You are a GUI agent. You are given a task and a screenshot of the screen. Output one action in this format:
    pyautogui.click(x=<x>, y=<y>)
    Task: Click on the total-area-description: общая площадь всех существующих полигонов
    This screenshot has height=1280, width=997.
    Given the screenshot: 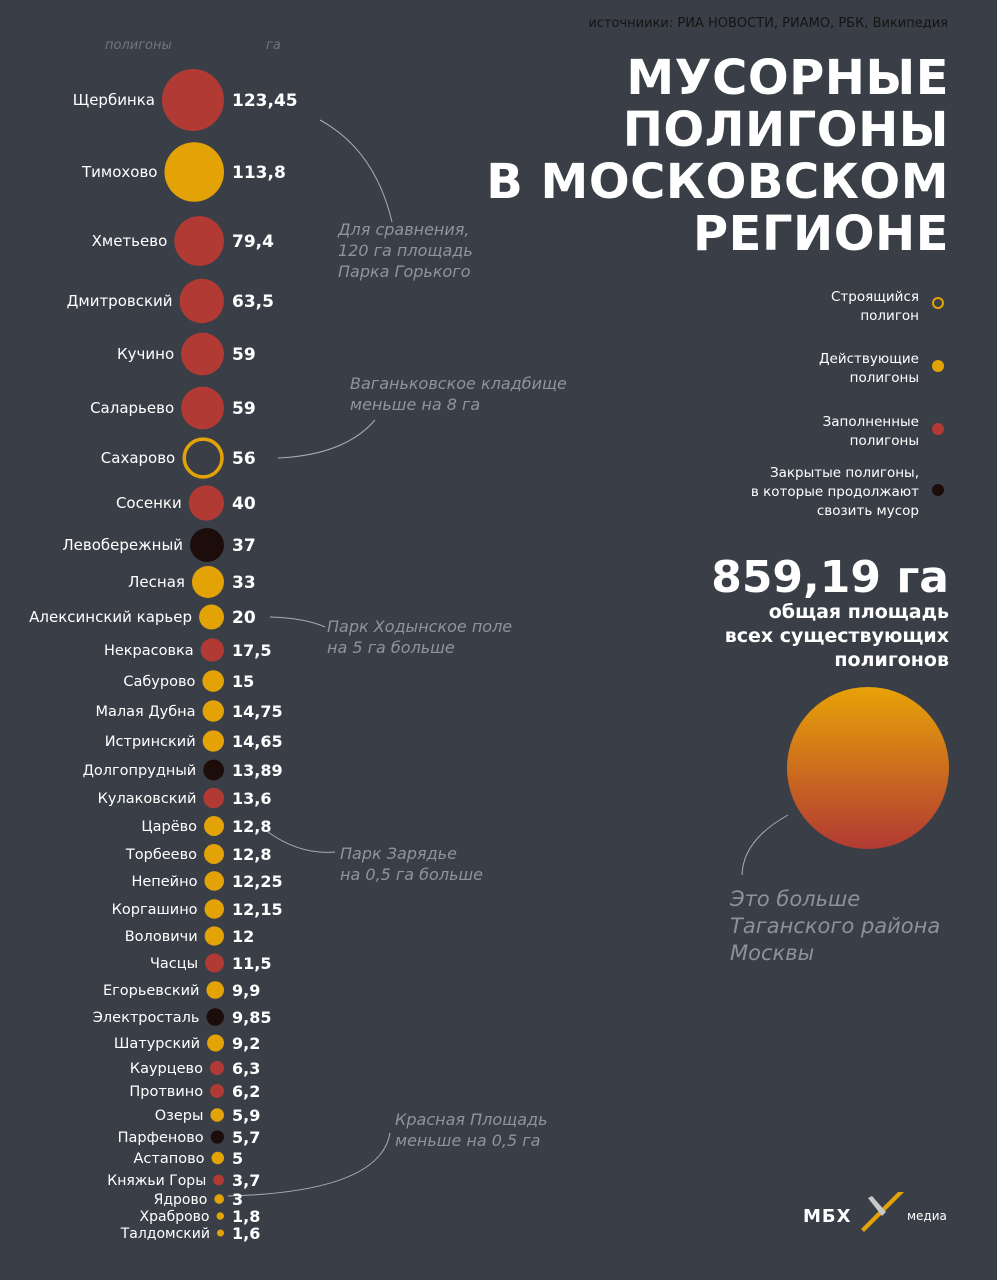 What is the action you would take?
    pyautogui.click(x=836, y=636)
    